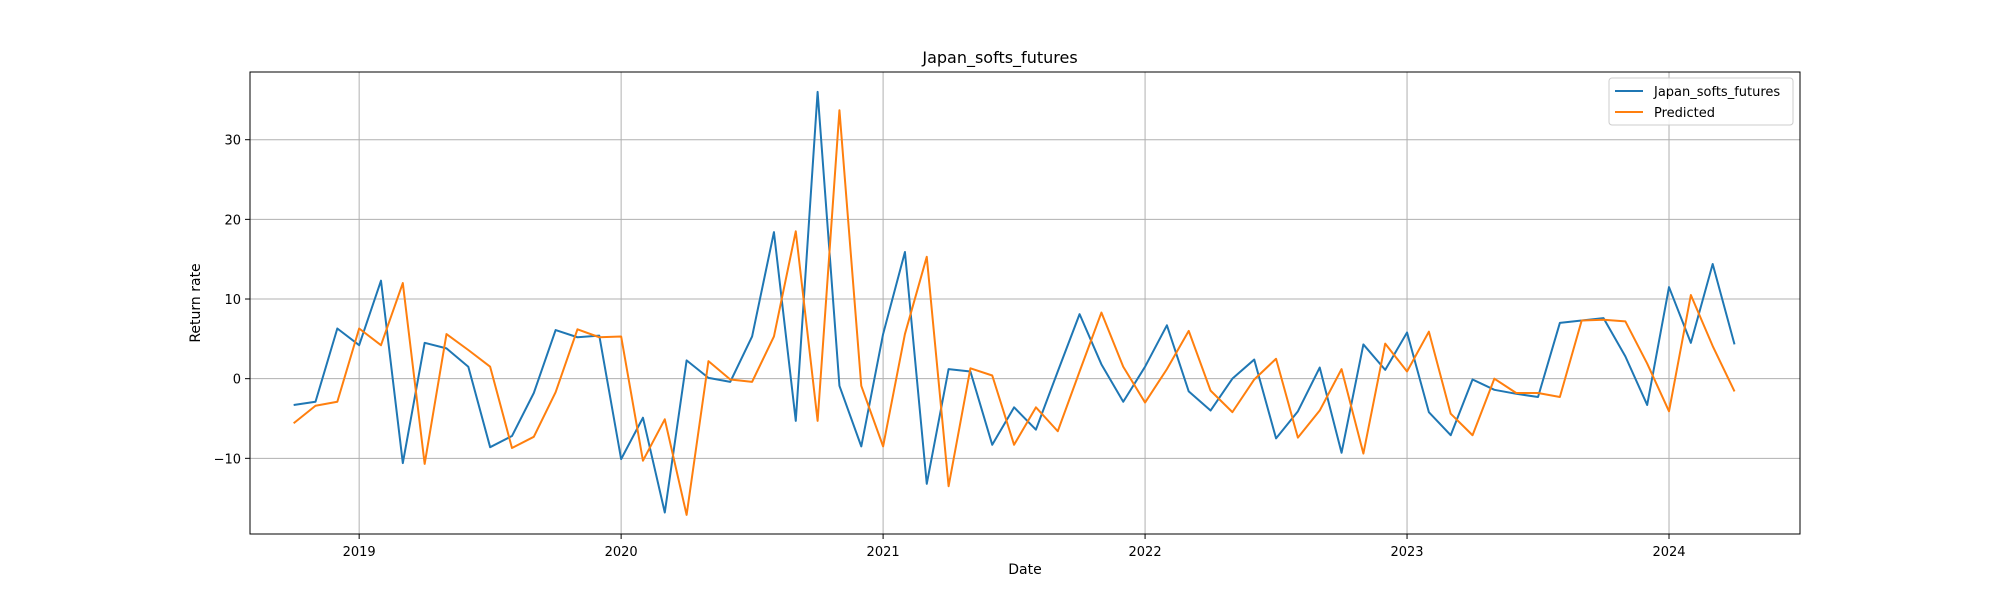  What do you see at coordinates (999, 58) in the screenshot?
I see `chart-title: Japan_softs_futures` at bounding box center [999, 58].